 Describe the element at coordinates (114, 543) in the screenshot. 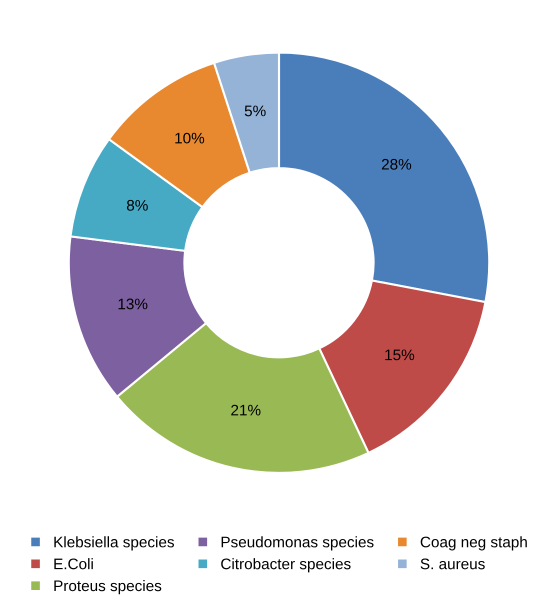

I see `legend-label: Klebsiella species` at that location.